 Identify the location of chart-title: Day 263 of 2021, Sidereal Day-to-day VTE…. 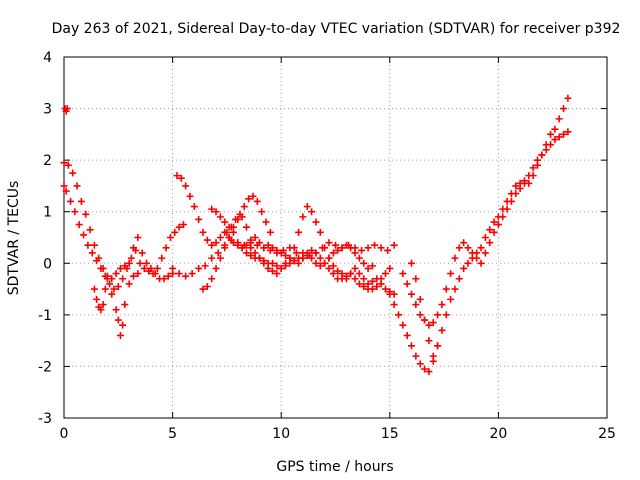
(336, 29).